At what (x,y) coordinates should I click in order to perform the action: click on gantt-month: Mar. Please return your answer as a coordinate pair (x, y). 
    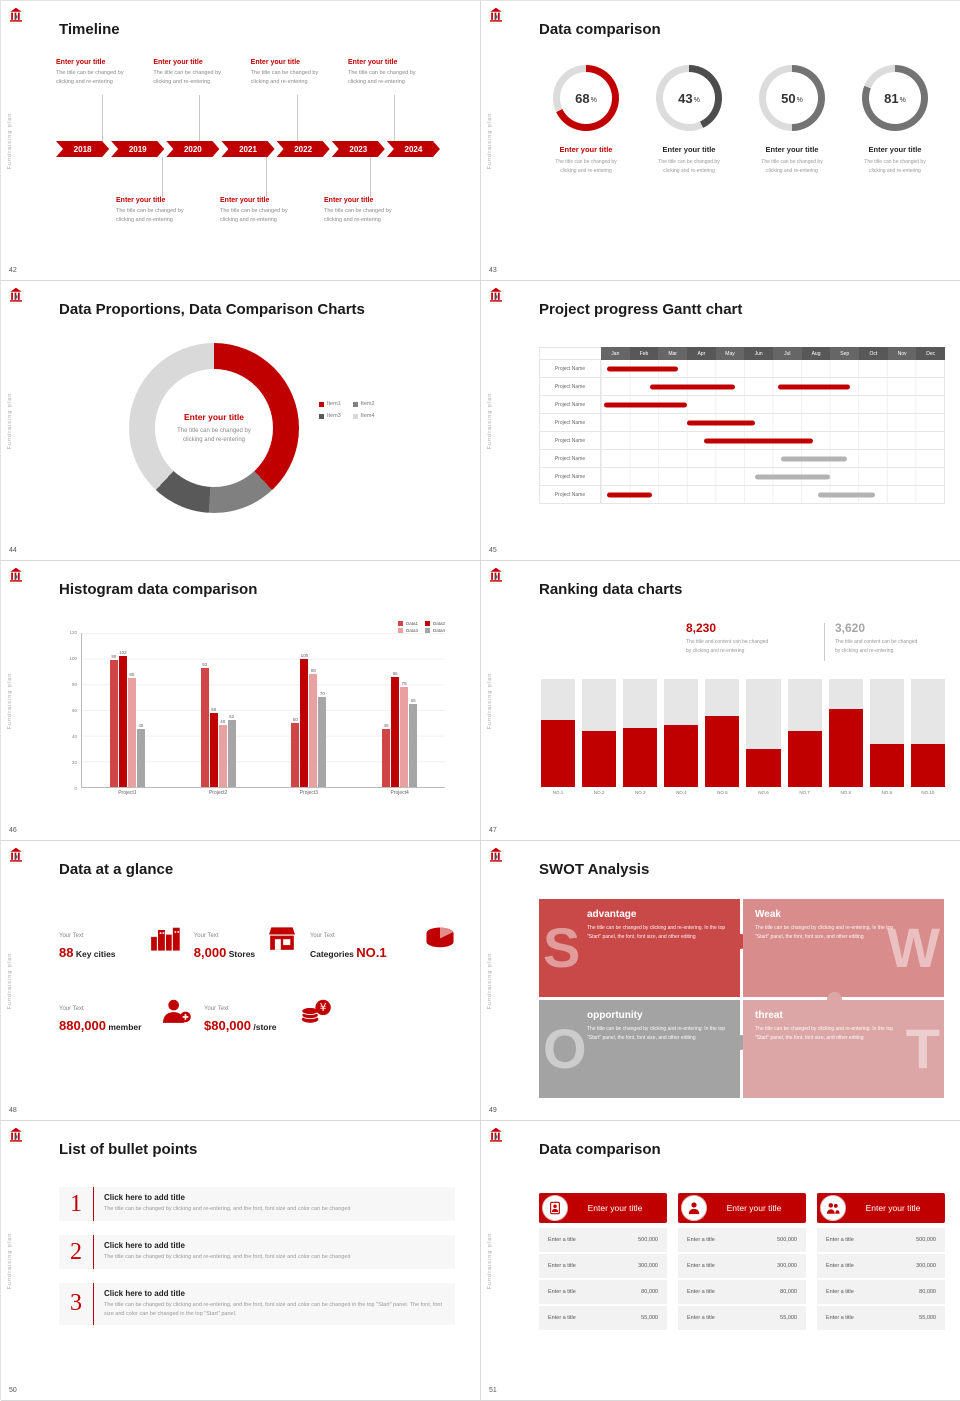
    Looking at the image, I should click on (673, 353).